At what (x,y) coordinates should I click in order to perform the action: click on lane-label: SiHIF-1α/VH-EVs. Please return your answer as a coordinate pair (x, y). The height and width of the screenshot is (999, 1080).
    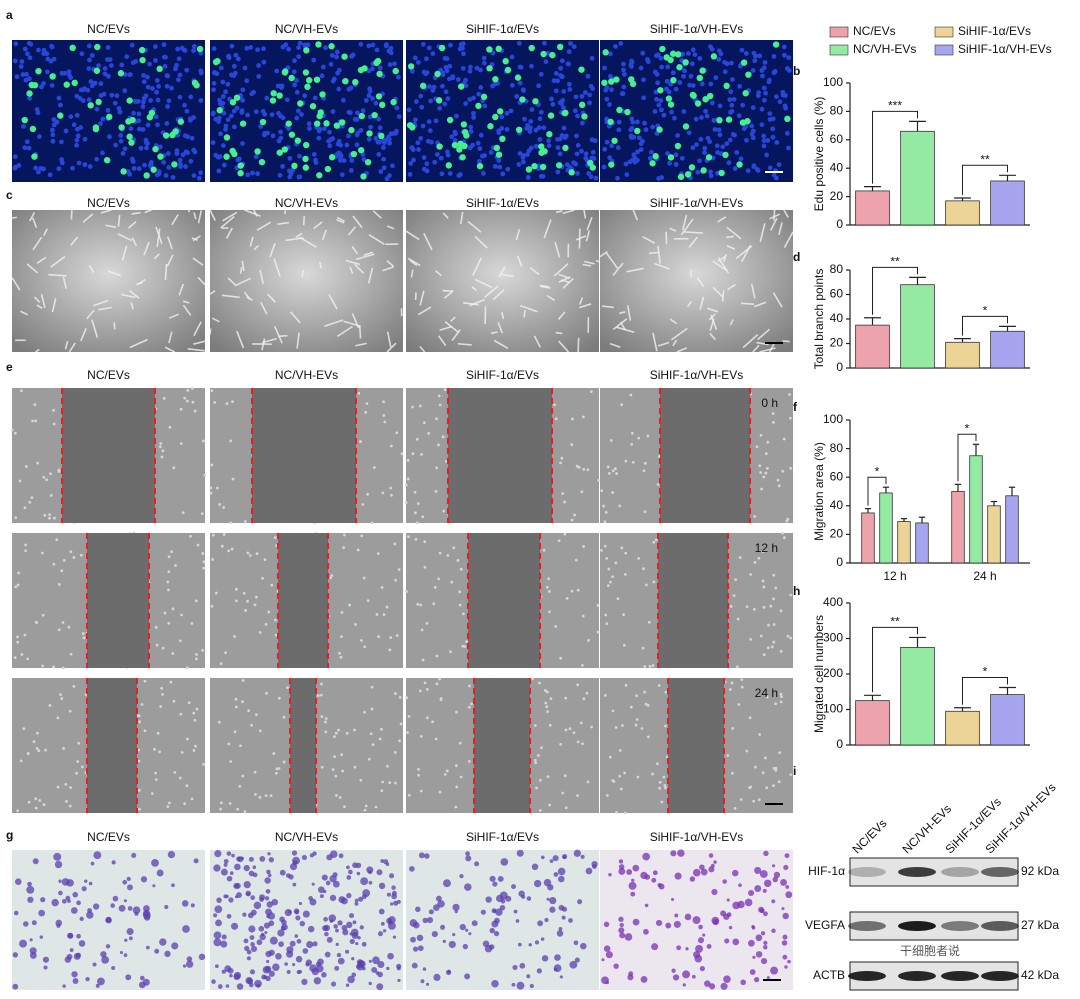
    Looking at the image, I should click on (1020, 818).